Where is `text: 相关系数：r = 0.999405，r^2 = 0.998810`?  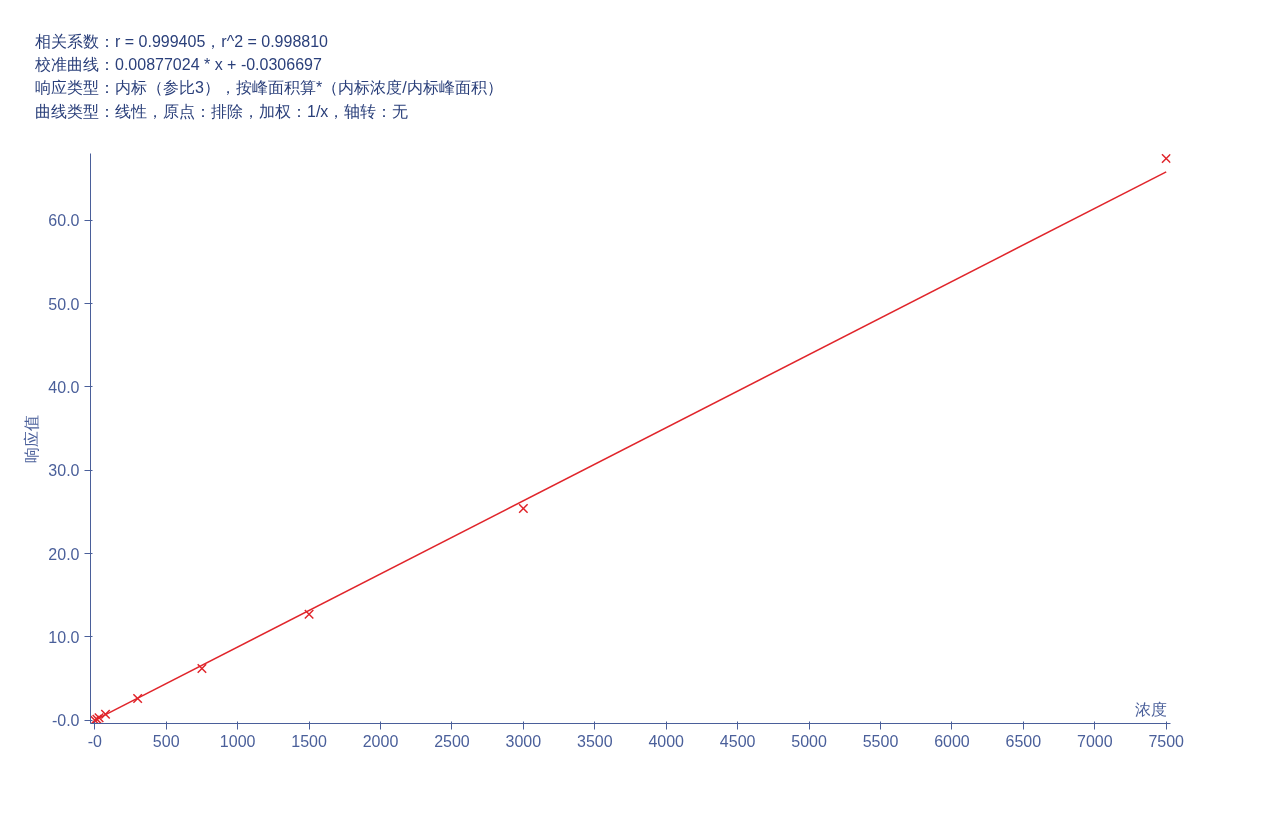
text: 相关系数：r = 0.999405，r^2 = 0.998810 is located at coordinates (181, 41).